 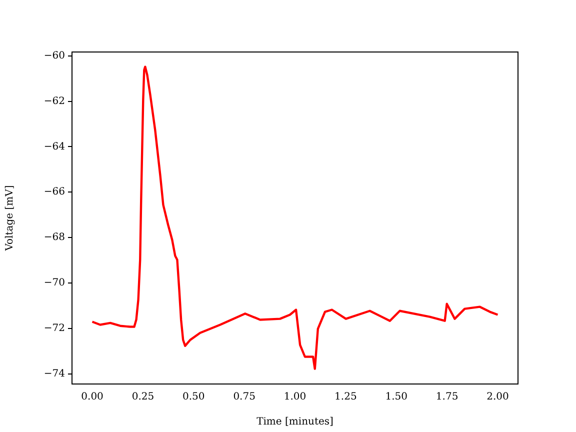 What do you see at coordinates (54, 238) in the screenshot?
I see `y-tick-label: −68` at bounding box center [54, 238].